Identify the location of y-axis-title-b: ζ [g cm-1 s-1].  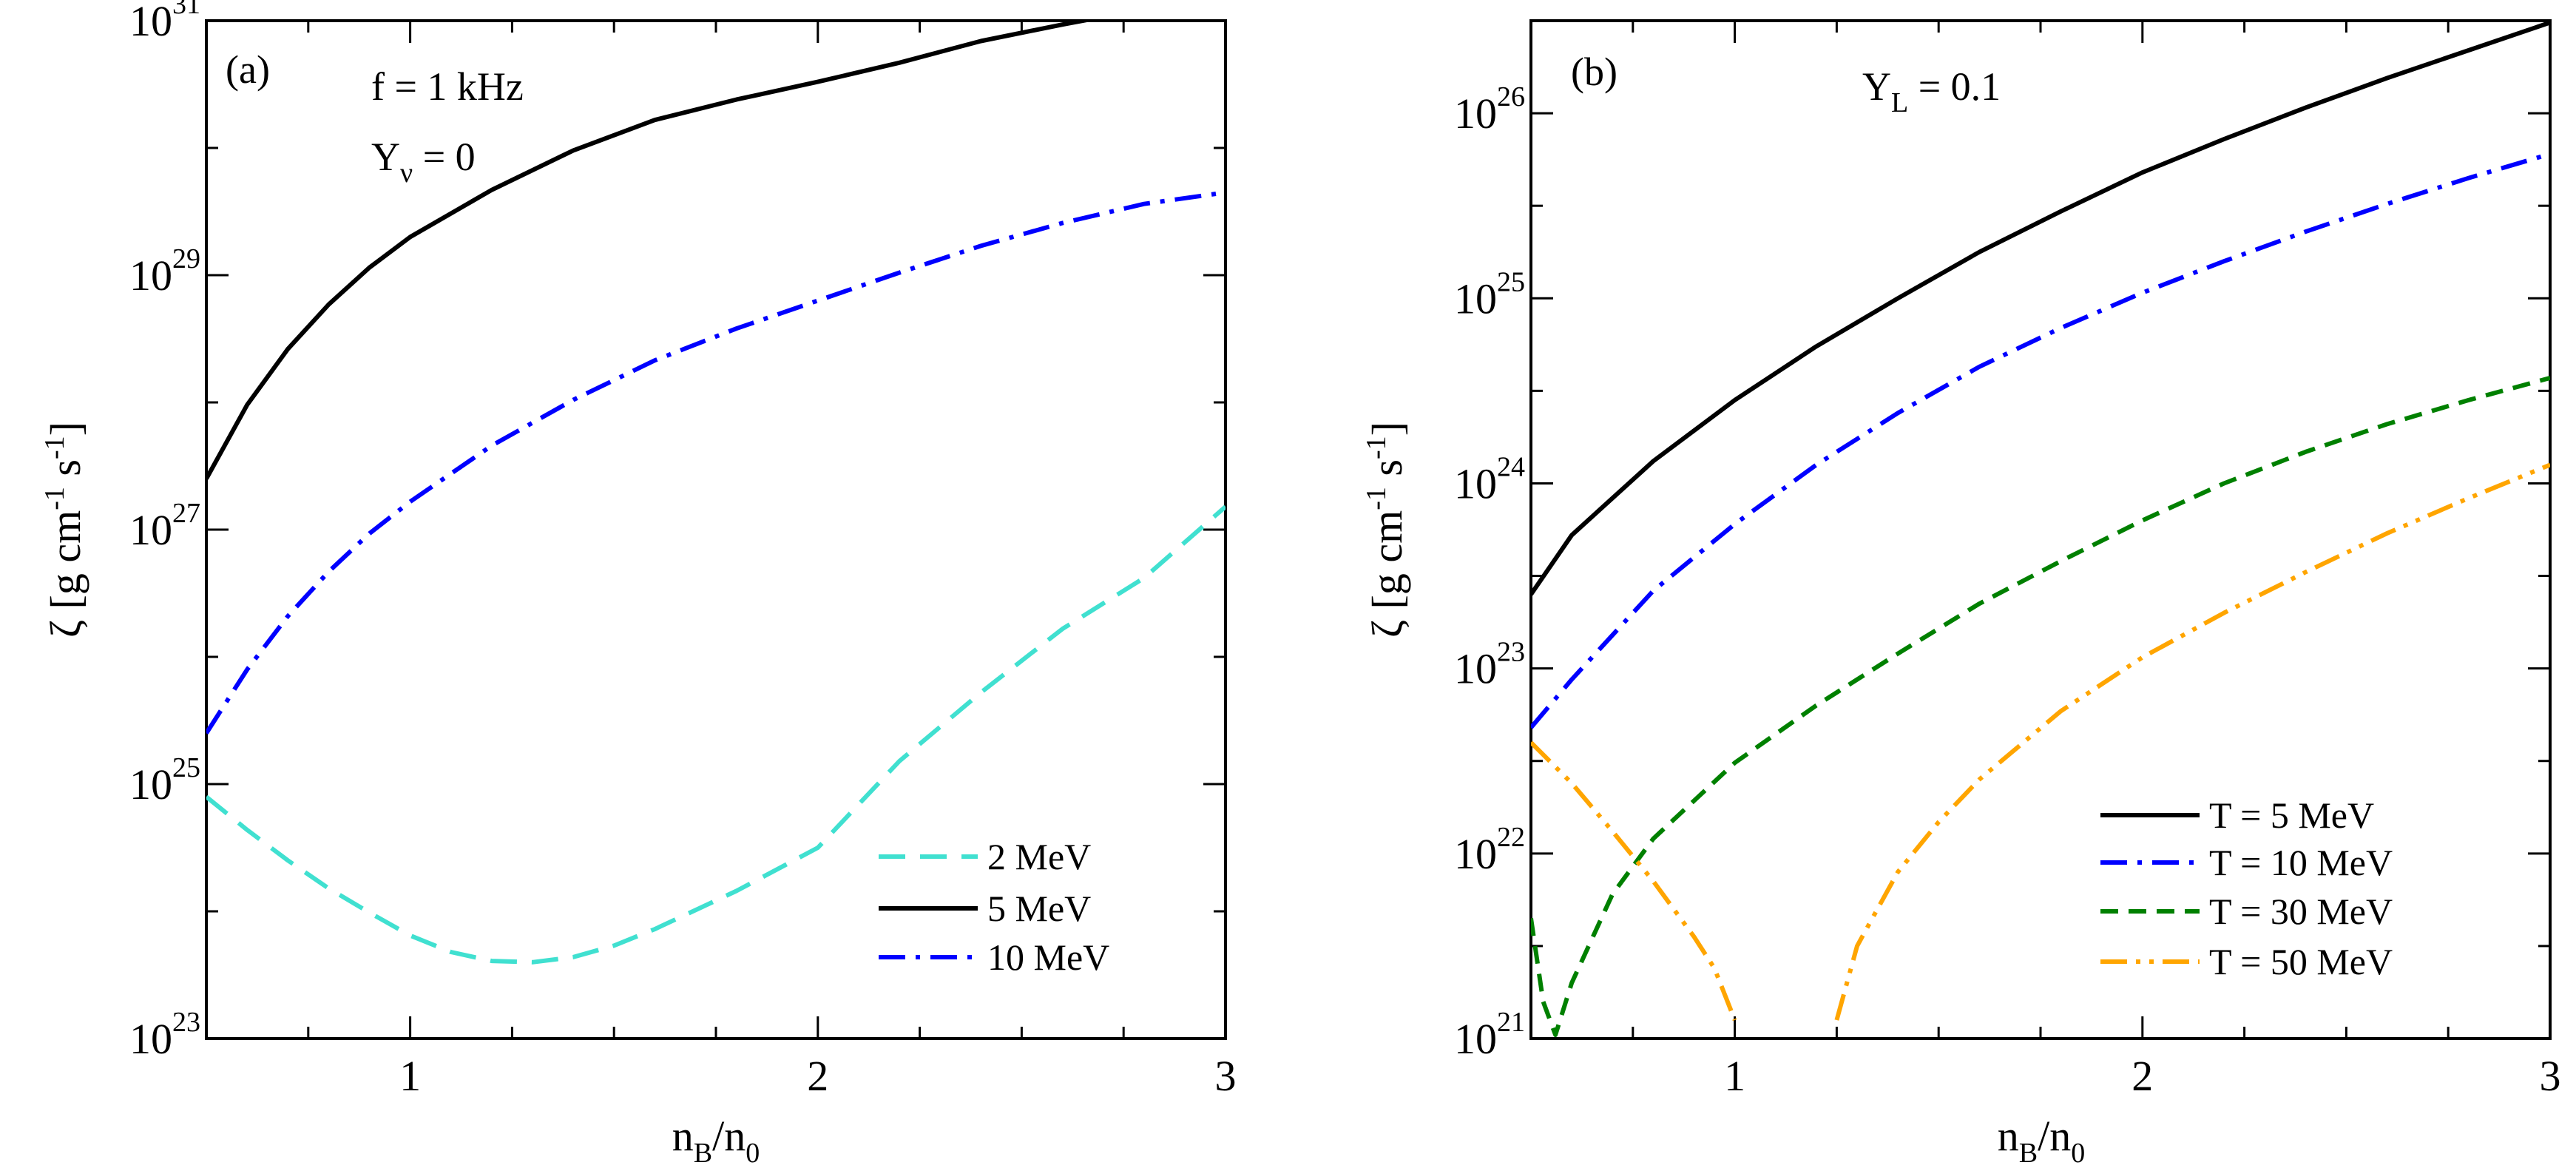
(1386, 530).